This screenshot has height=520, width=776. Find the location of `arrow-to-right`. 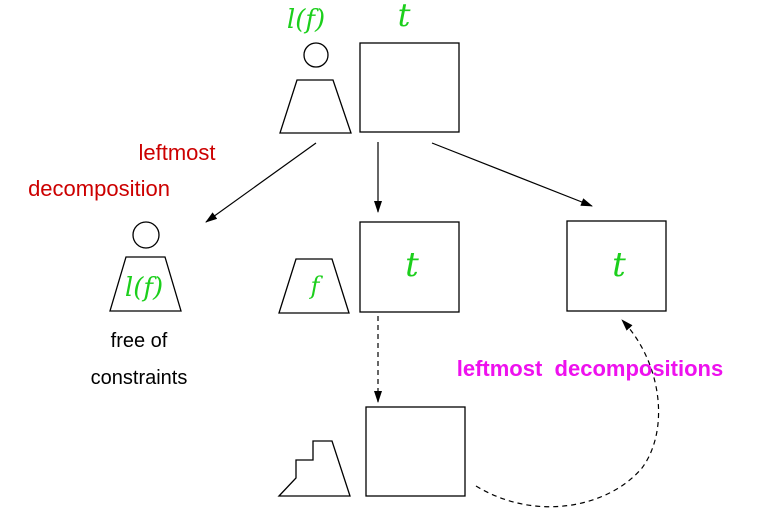

arrow-to-right is located at coordinates (512, 174).